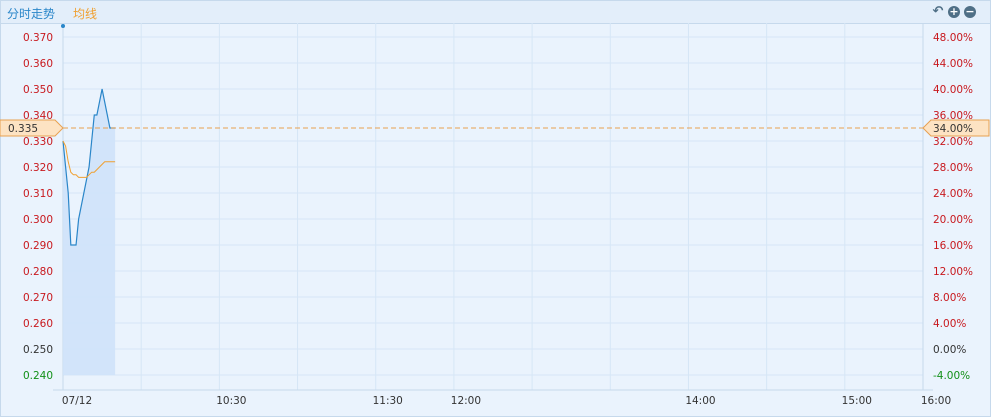 The width and height of the screenshot is (991, 417). What do you see at coordinates (38, 142) in the screenshot?
I see `price-tick-label: 0.330` at bounding box center [38, 142].